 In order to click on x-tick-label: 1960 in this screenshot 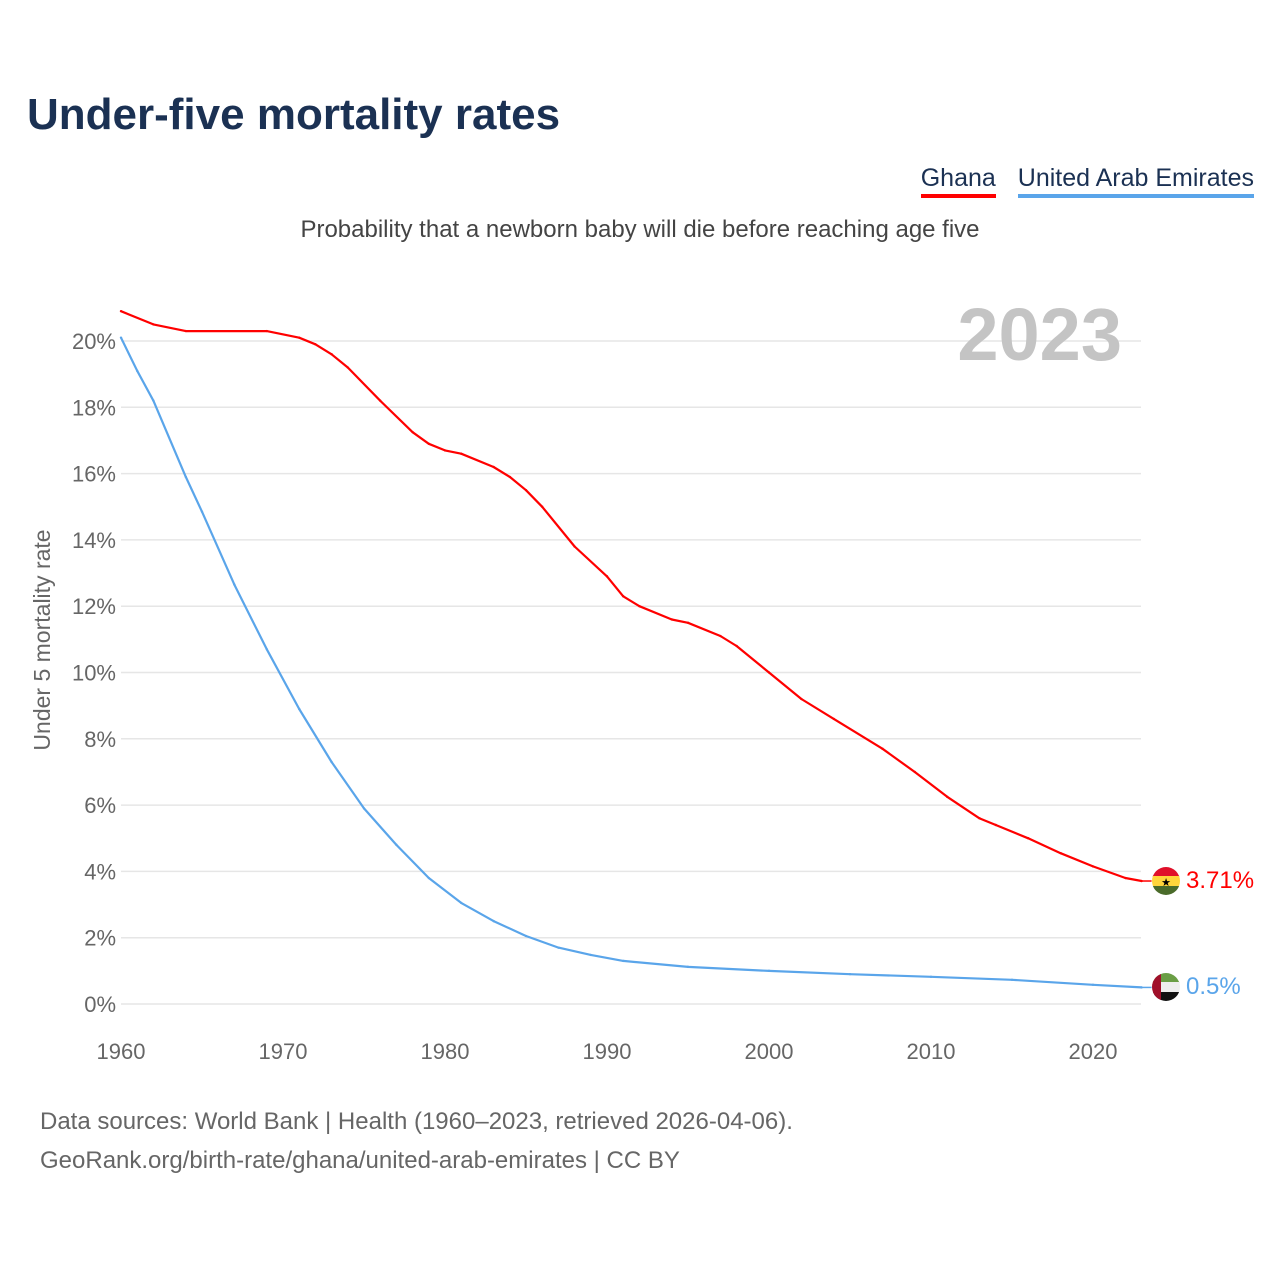, I will do `click(121, 1051)`.